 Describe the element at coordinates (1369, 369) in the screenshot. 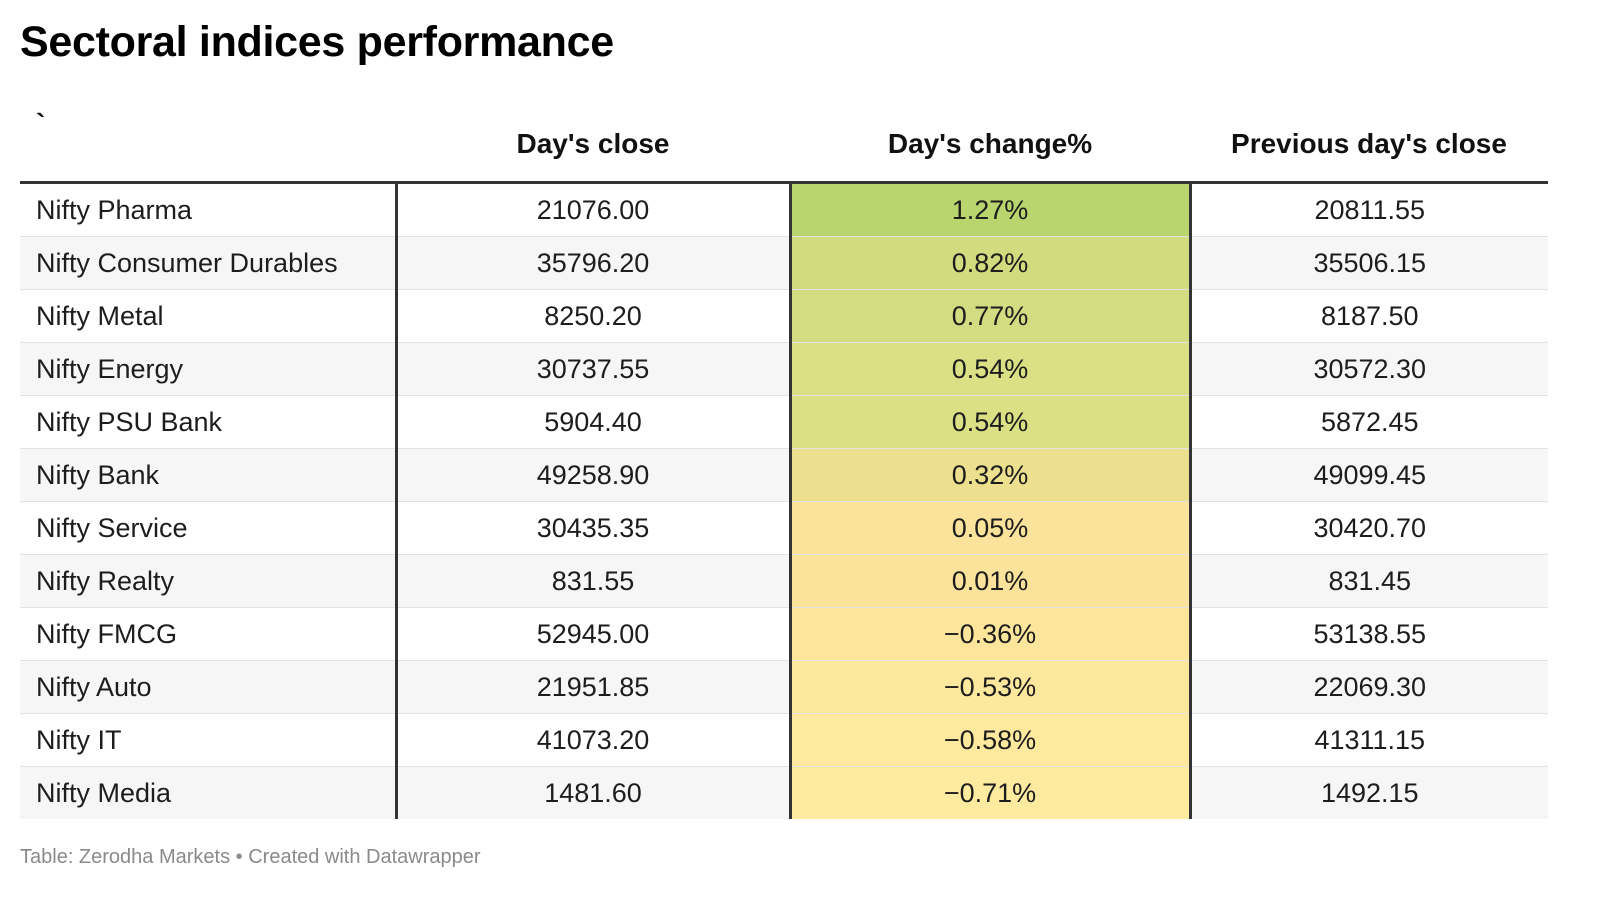

I see `previous-close-cell: 30572.30` at that location.